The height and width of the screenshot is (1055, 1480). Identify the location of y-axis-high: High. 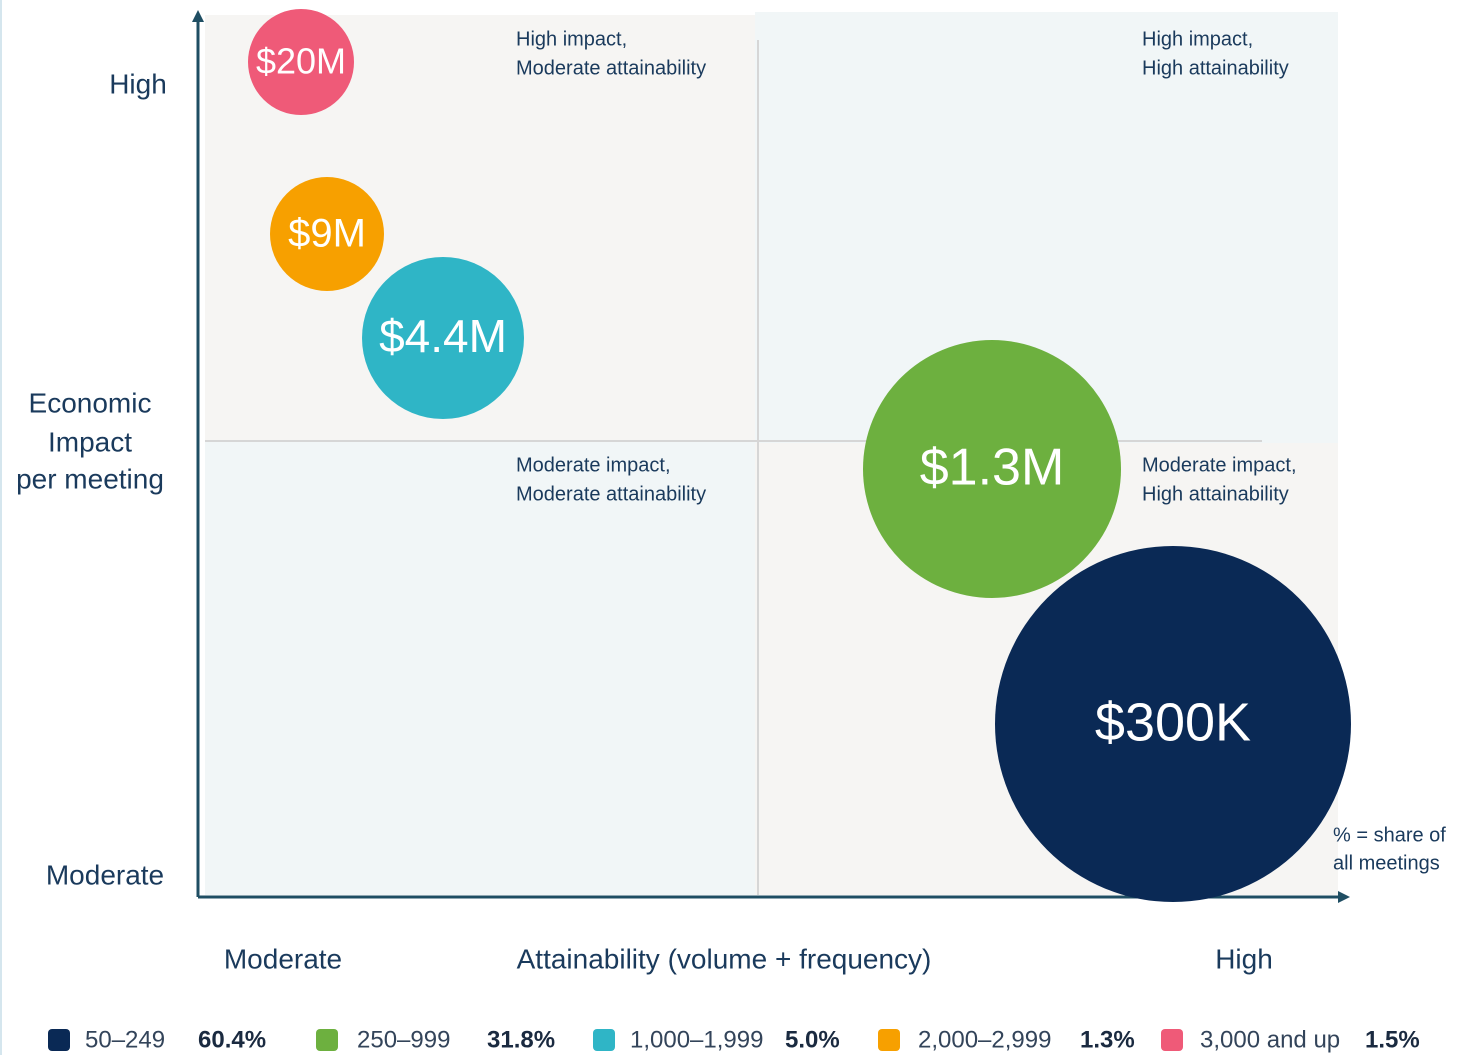
(138, 83).